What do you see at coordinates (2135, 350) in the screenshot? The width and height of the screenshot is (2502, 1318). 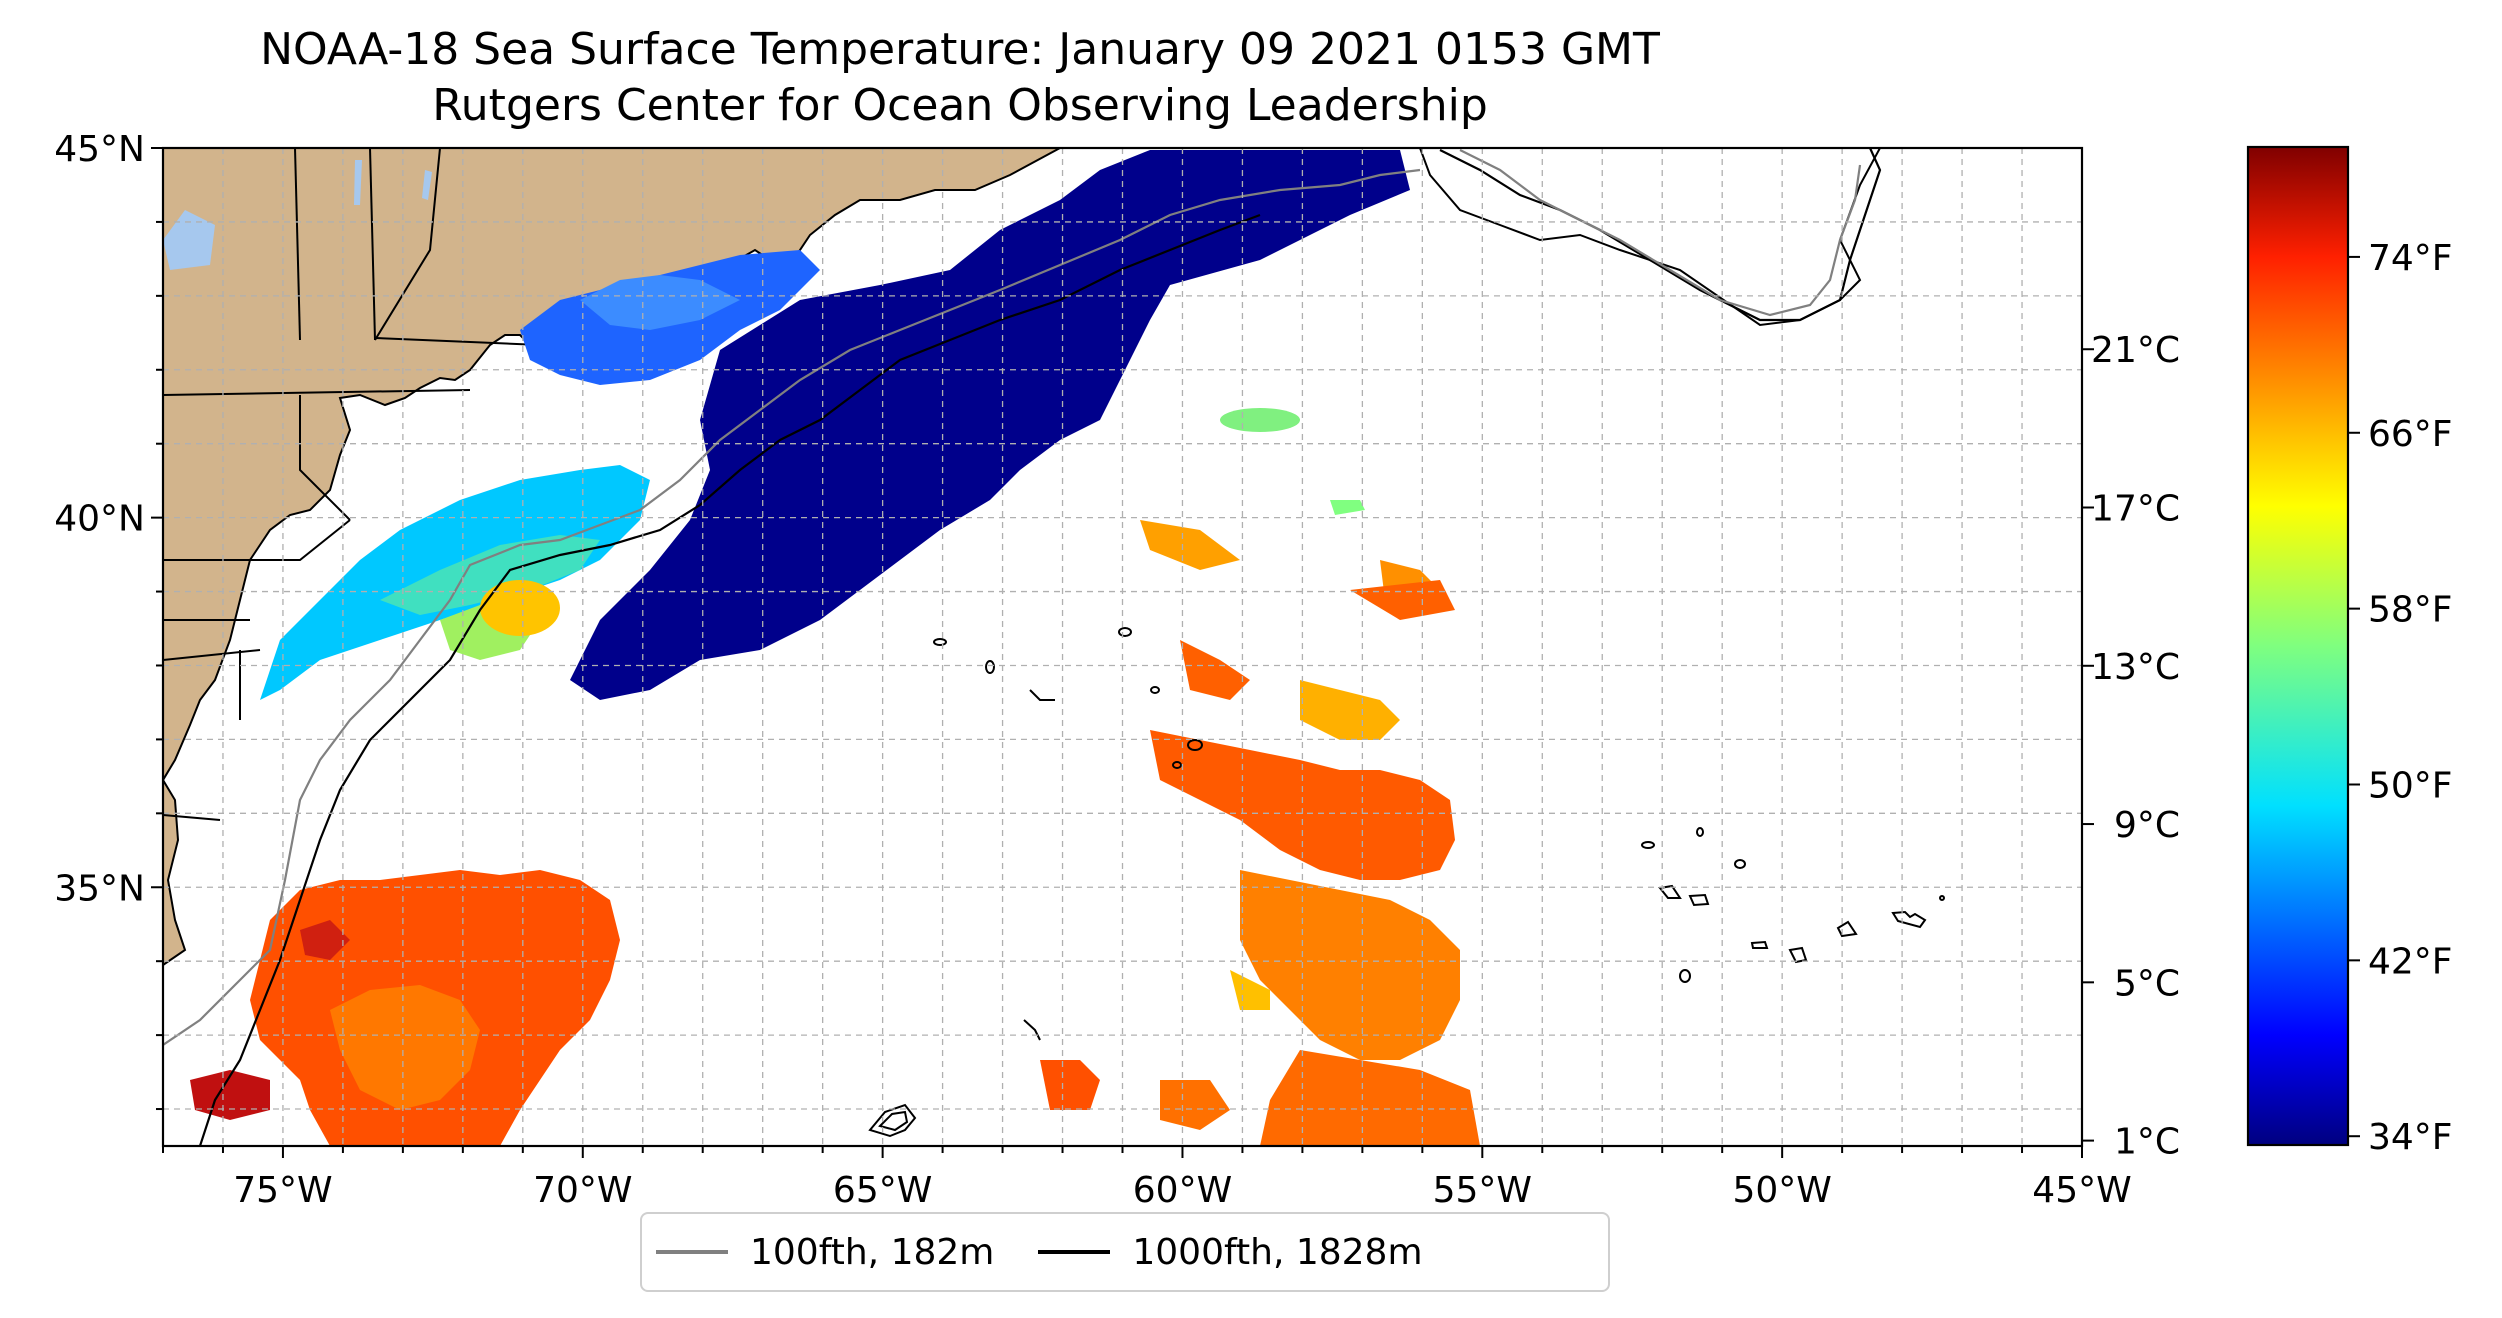 I see `cbar-c-tick-label: 21°C` at bounding box center [2135, 350].